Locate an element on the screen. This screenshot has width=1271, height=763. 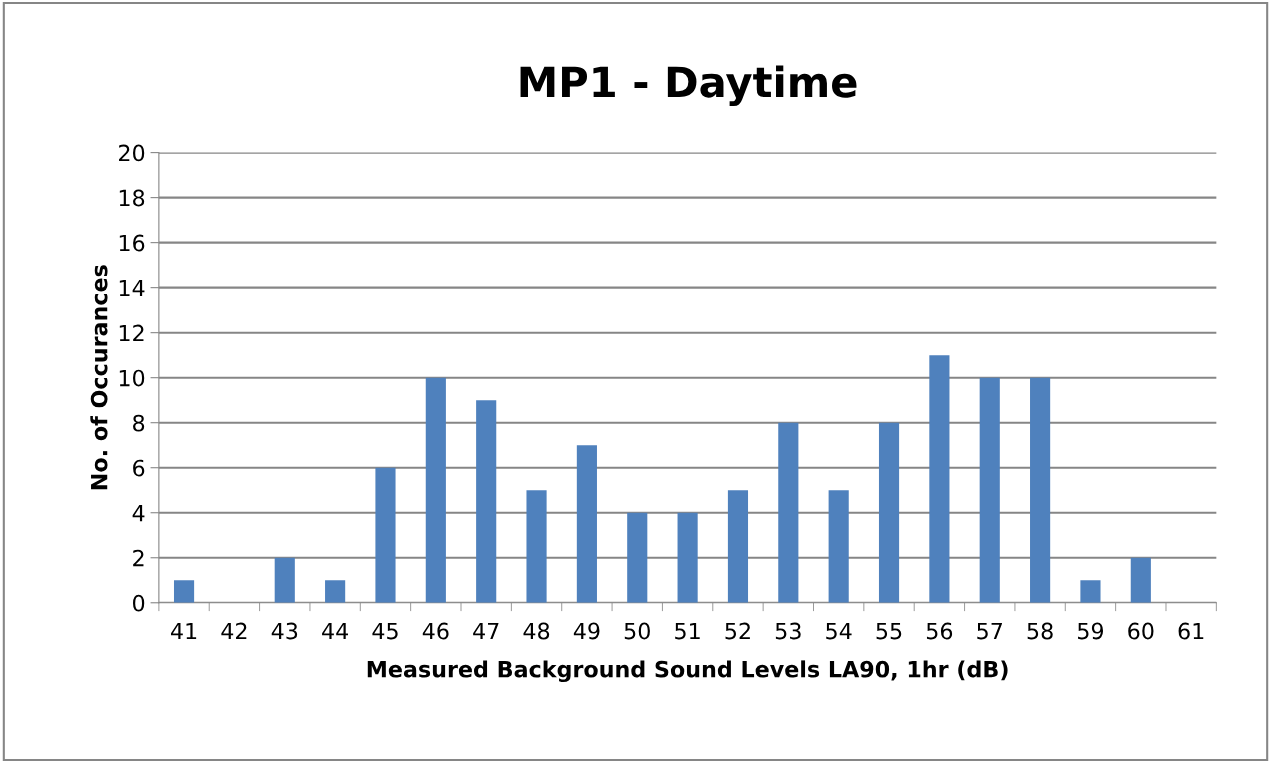
y-tick-label: 4 is located at coordinates (138, 513).